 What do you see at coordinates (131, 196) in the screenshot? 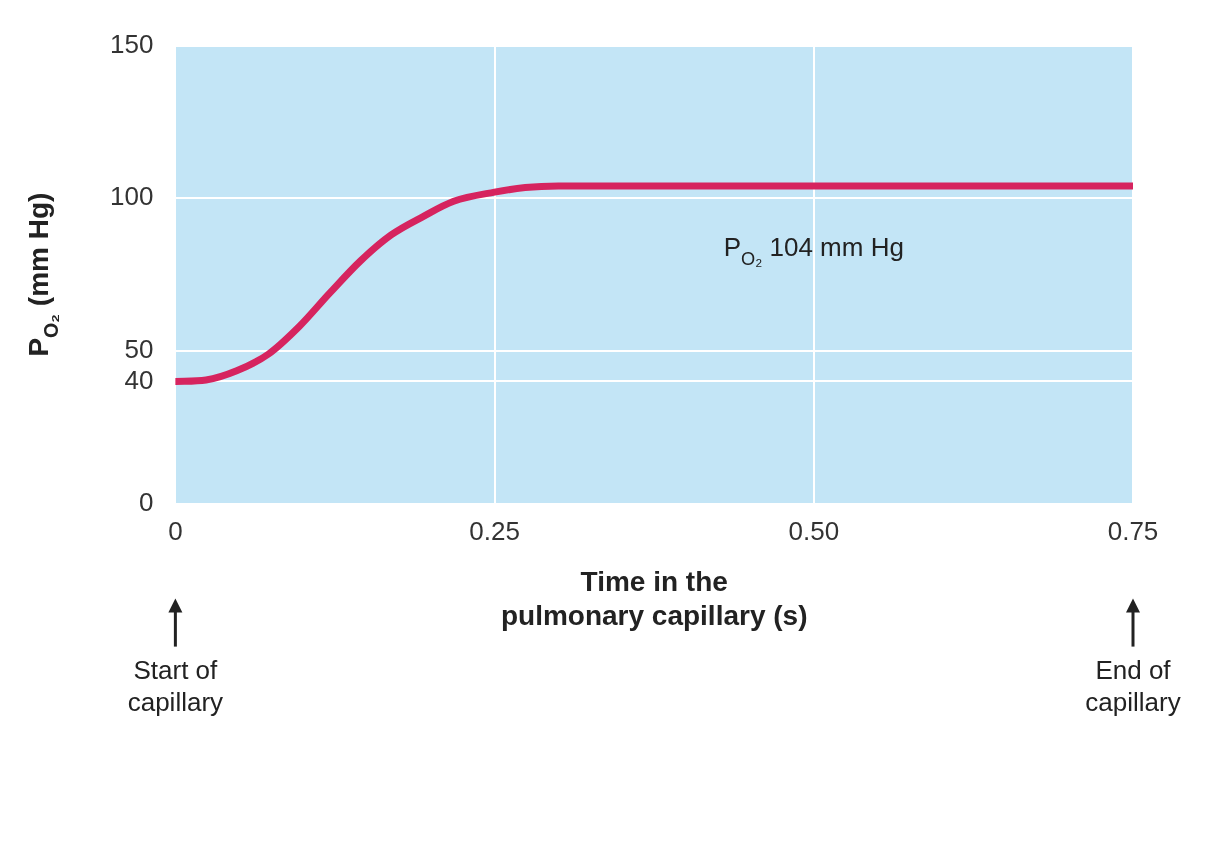
I see `y-tick-label: 100` at bounding box center [131, 196].